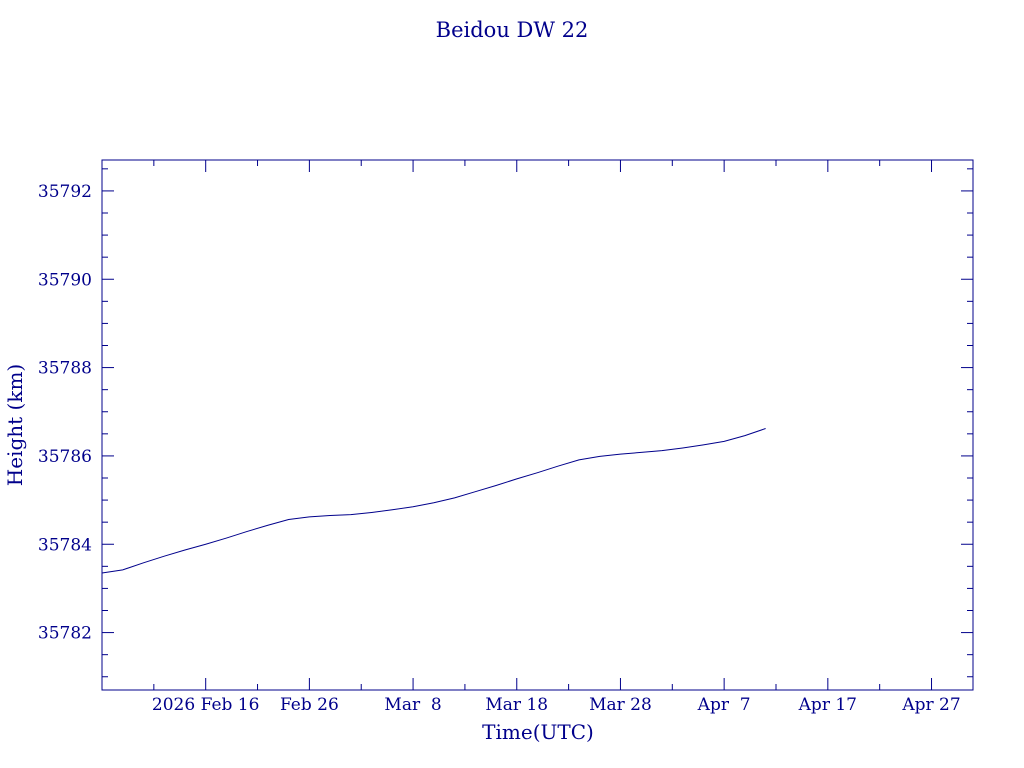  Describe the element at coordinates (65, 369) in the screenshot. I see `y-tick-label: 35788` at that location.